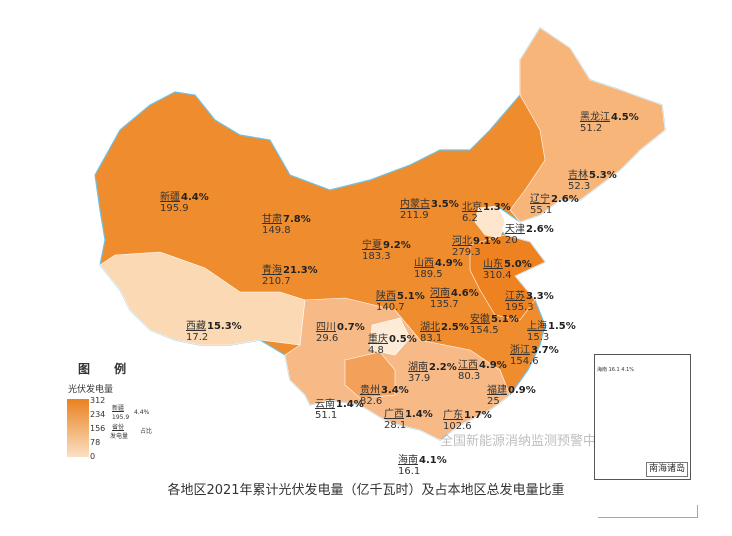 The width and height of the screenshot is (732, 536). What do you see at coordinates (616, 370) in the screenshot?
I see `inset-mini-label: 海南 16.1 4.1%` at bounding box center [616, 370].